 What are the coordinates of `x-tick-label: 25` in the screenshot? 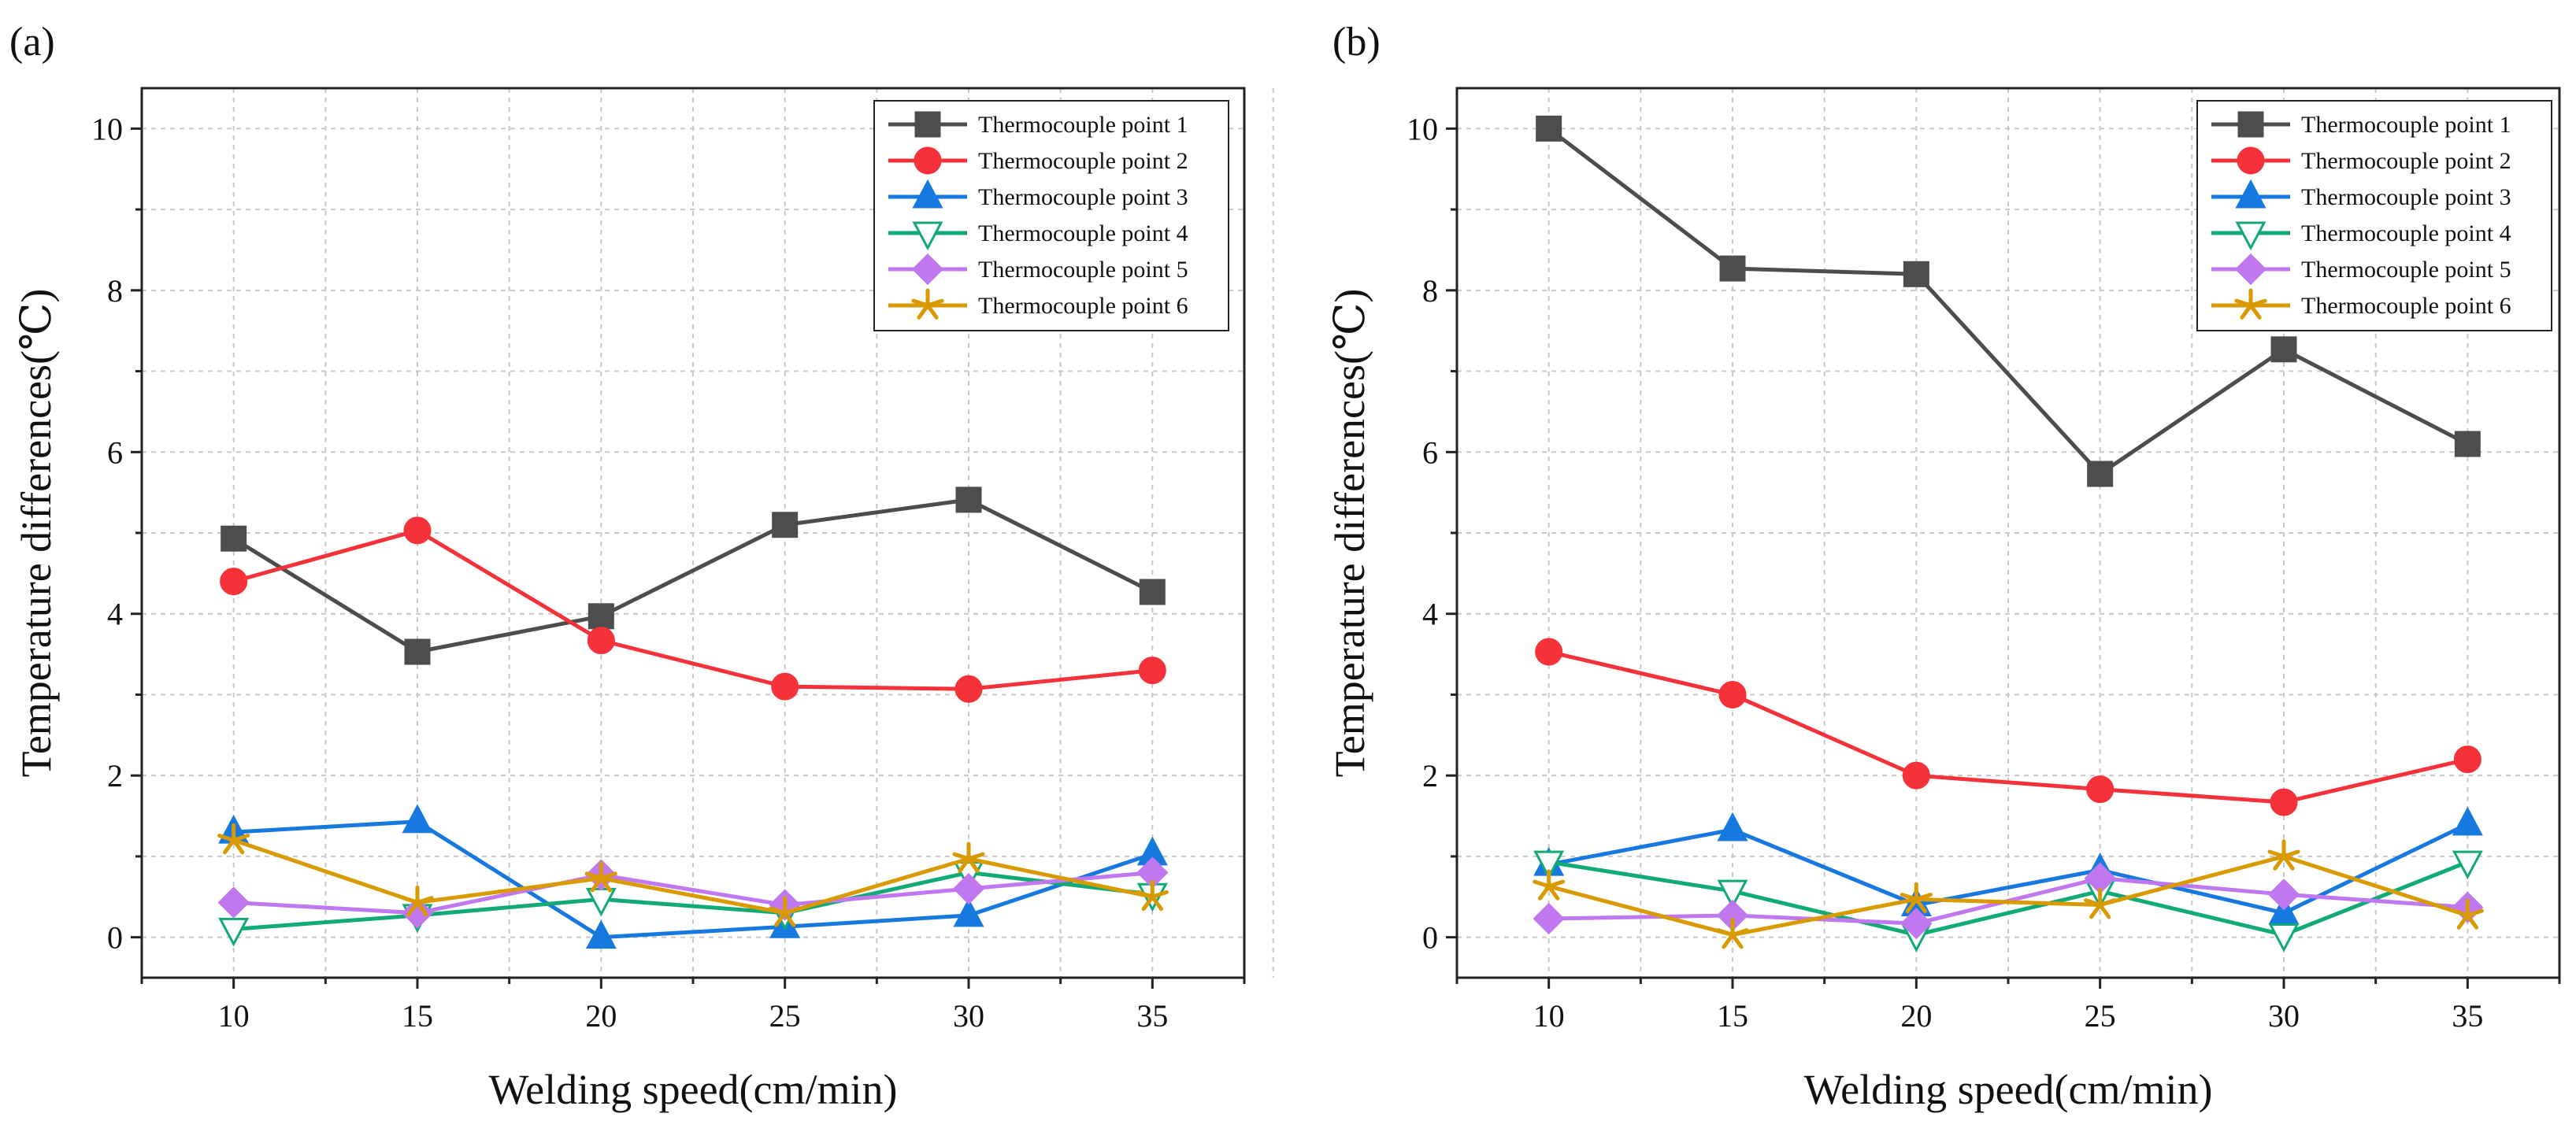 It's located at (785, 1016).